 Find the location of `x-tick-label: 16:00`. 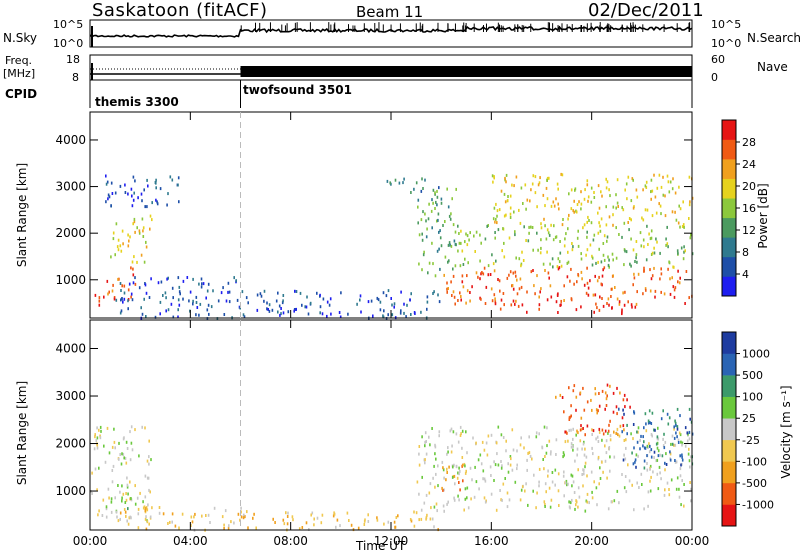

x-tick-label: 16:00 is located at coordinates (491, 541).